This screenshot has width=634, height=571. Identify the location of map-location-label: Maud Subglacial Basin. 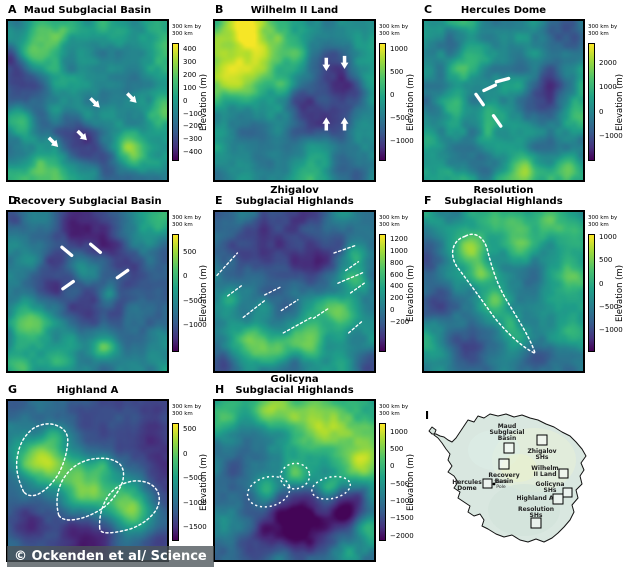
(506, 432).